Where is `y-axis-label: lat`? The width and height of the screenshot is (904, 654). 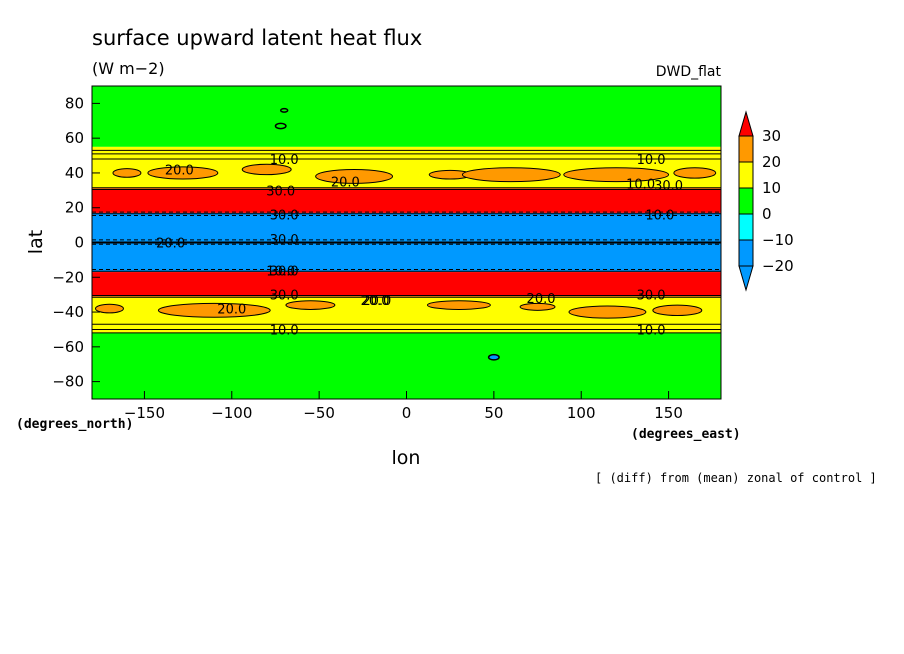
y-axis-label: lat is located at coordinates (36, 242).